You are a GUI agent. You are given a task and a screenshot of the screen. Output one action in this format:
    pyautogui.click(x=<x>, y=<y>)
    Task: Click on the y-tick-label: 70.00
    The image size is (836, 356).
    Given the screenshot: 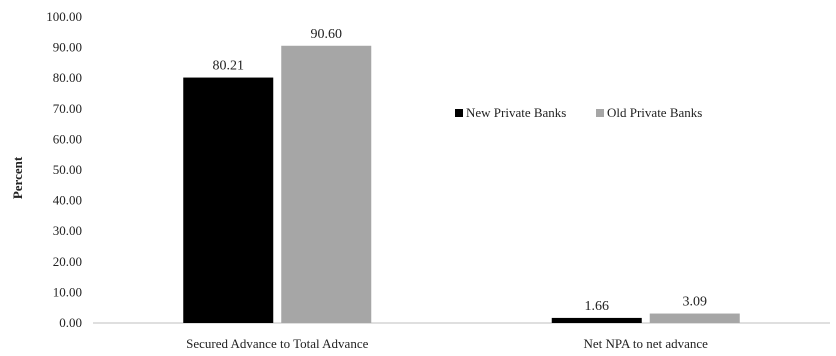 What is the action you would take?
    pyautogui.click(x=67, y=108)
    